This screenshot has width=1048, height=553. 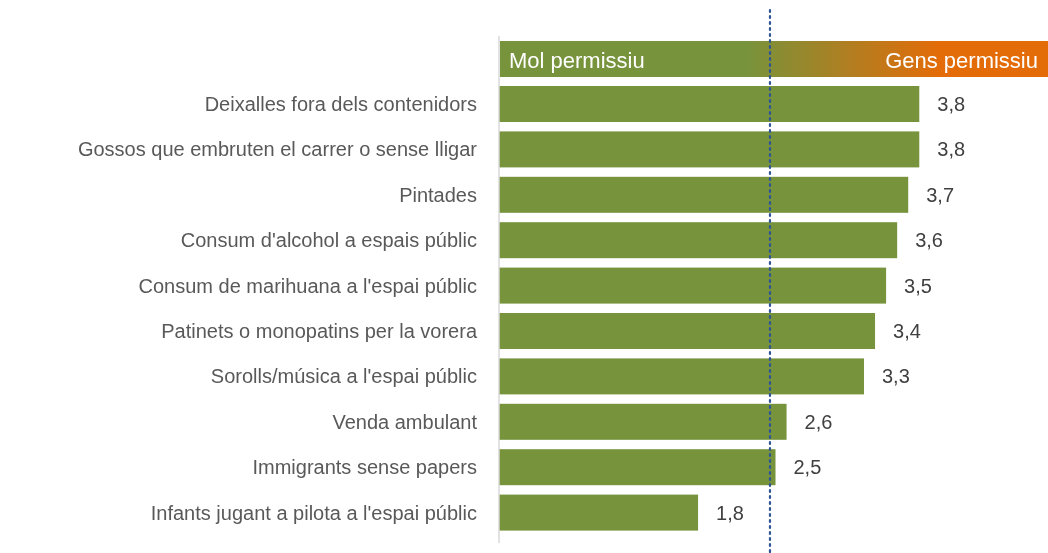 I want to click on text: Mol permissiu, so click(x=577, y=60).